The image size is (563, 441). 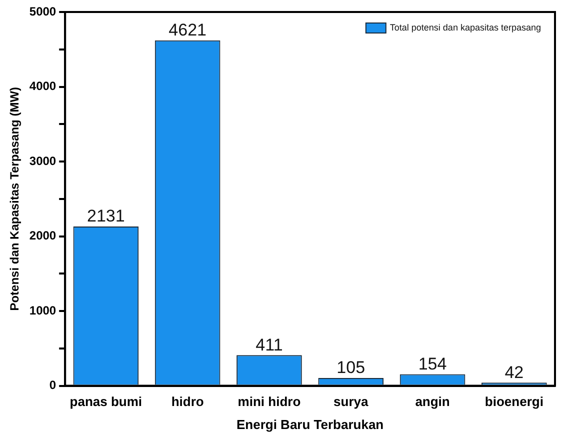 I want to click on y-axis-title: Potensi dan Kapasitas Terpasang (MW), so click(x=15, y=198).